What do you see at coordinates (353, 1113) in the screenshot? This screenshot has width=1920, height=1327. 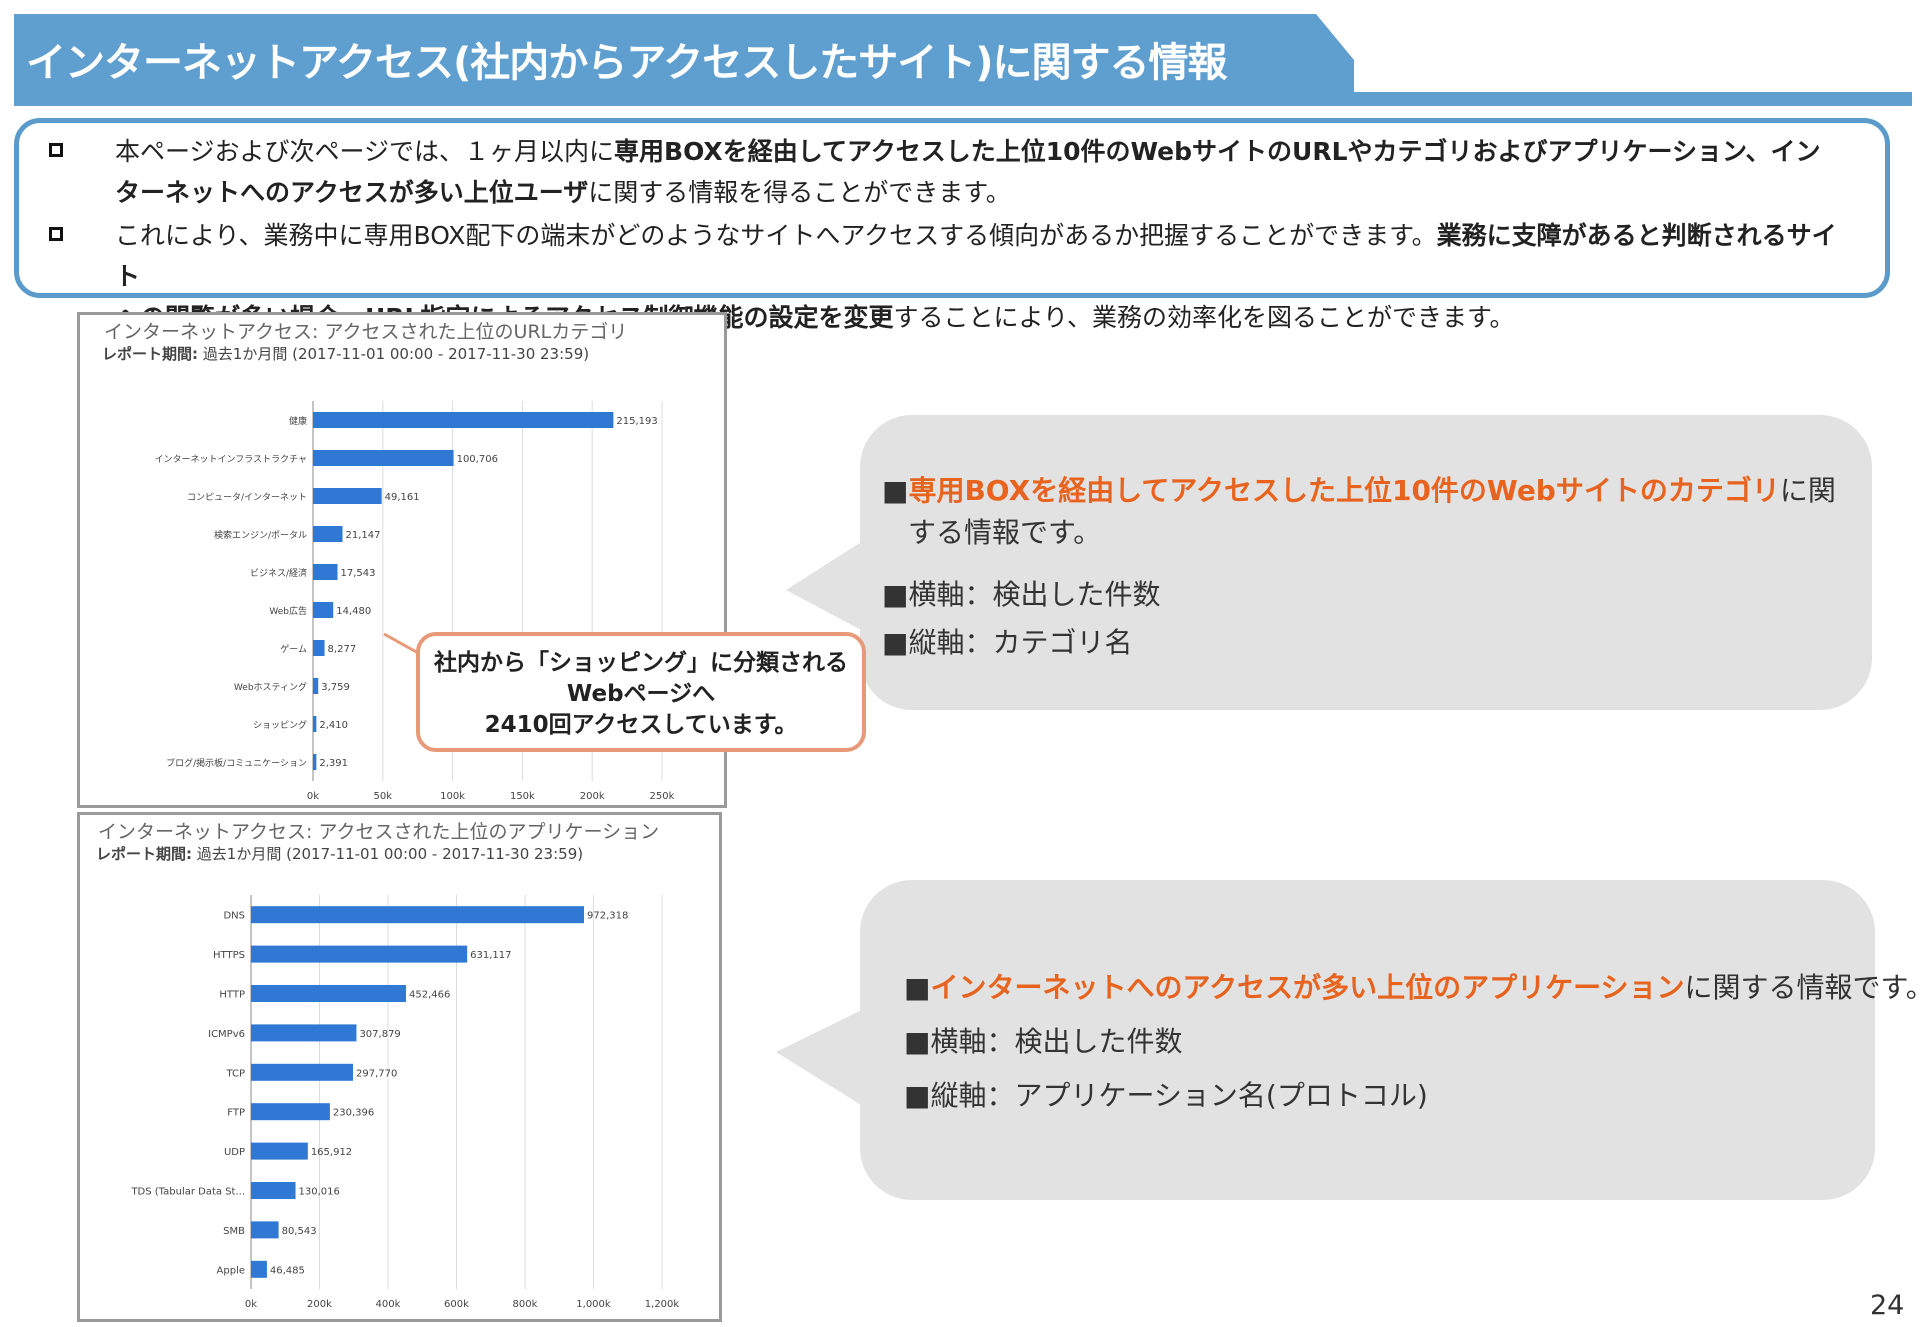 I see `value-label: 230,396` at bounding box center [353, 1113].